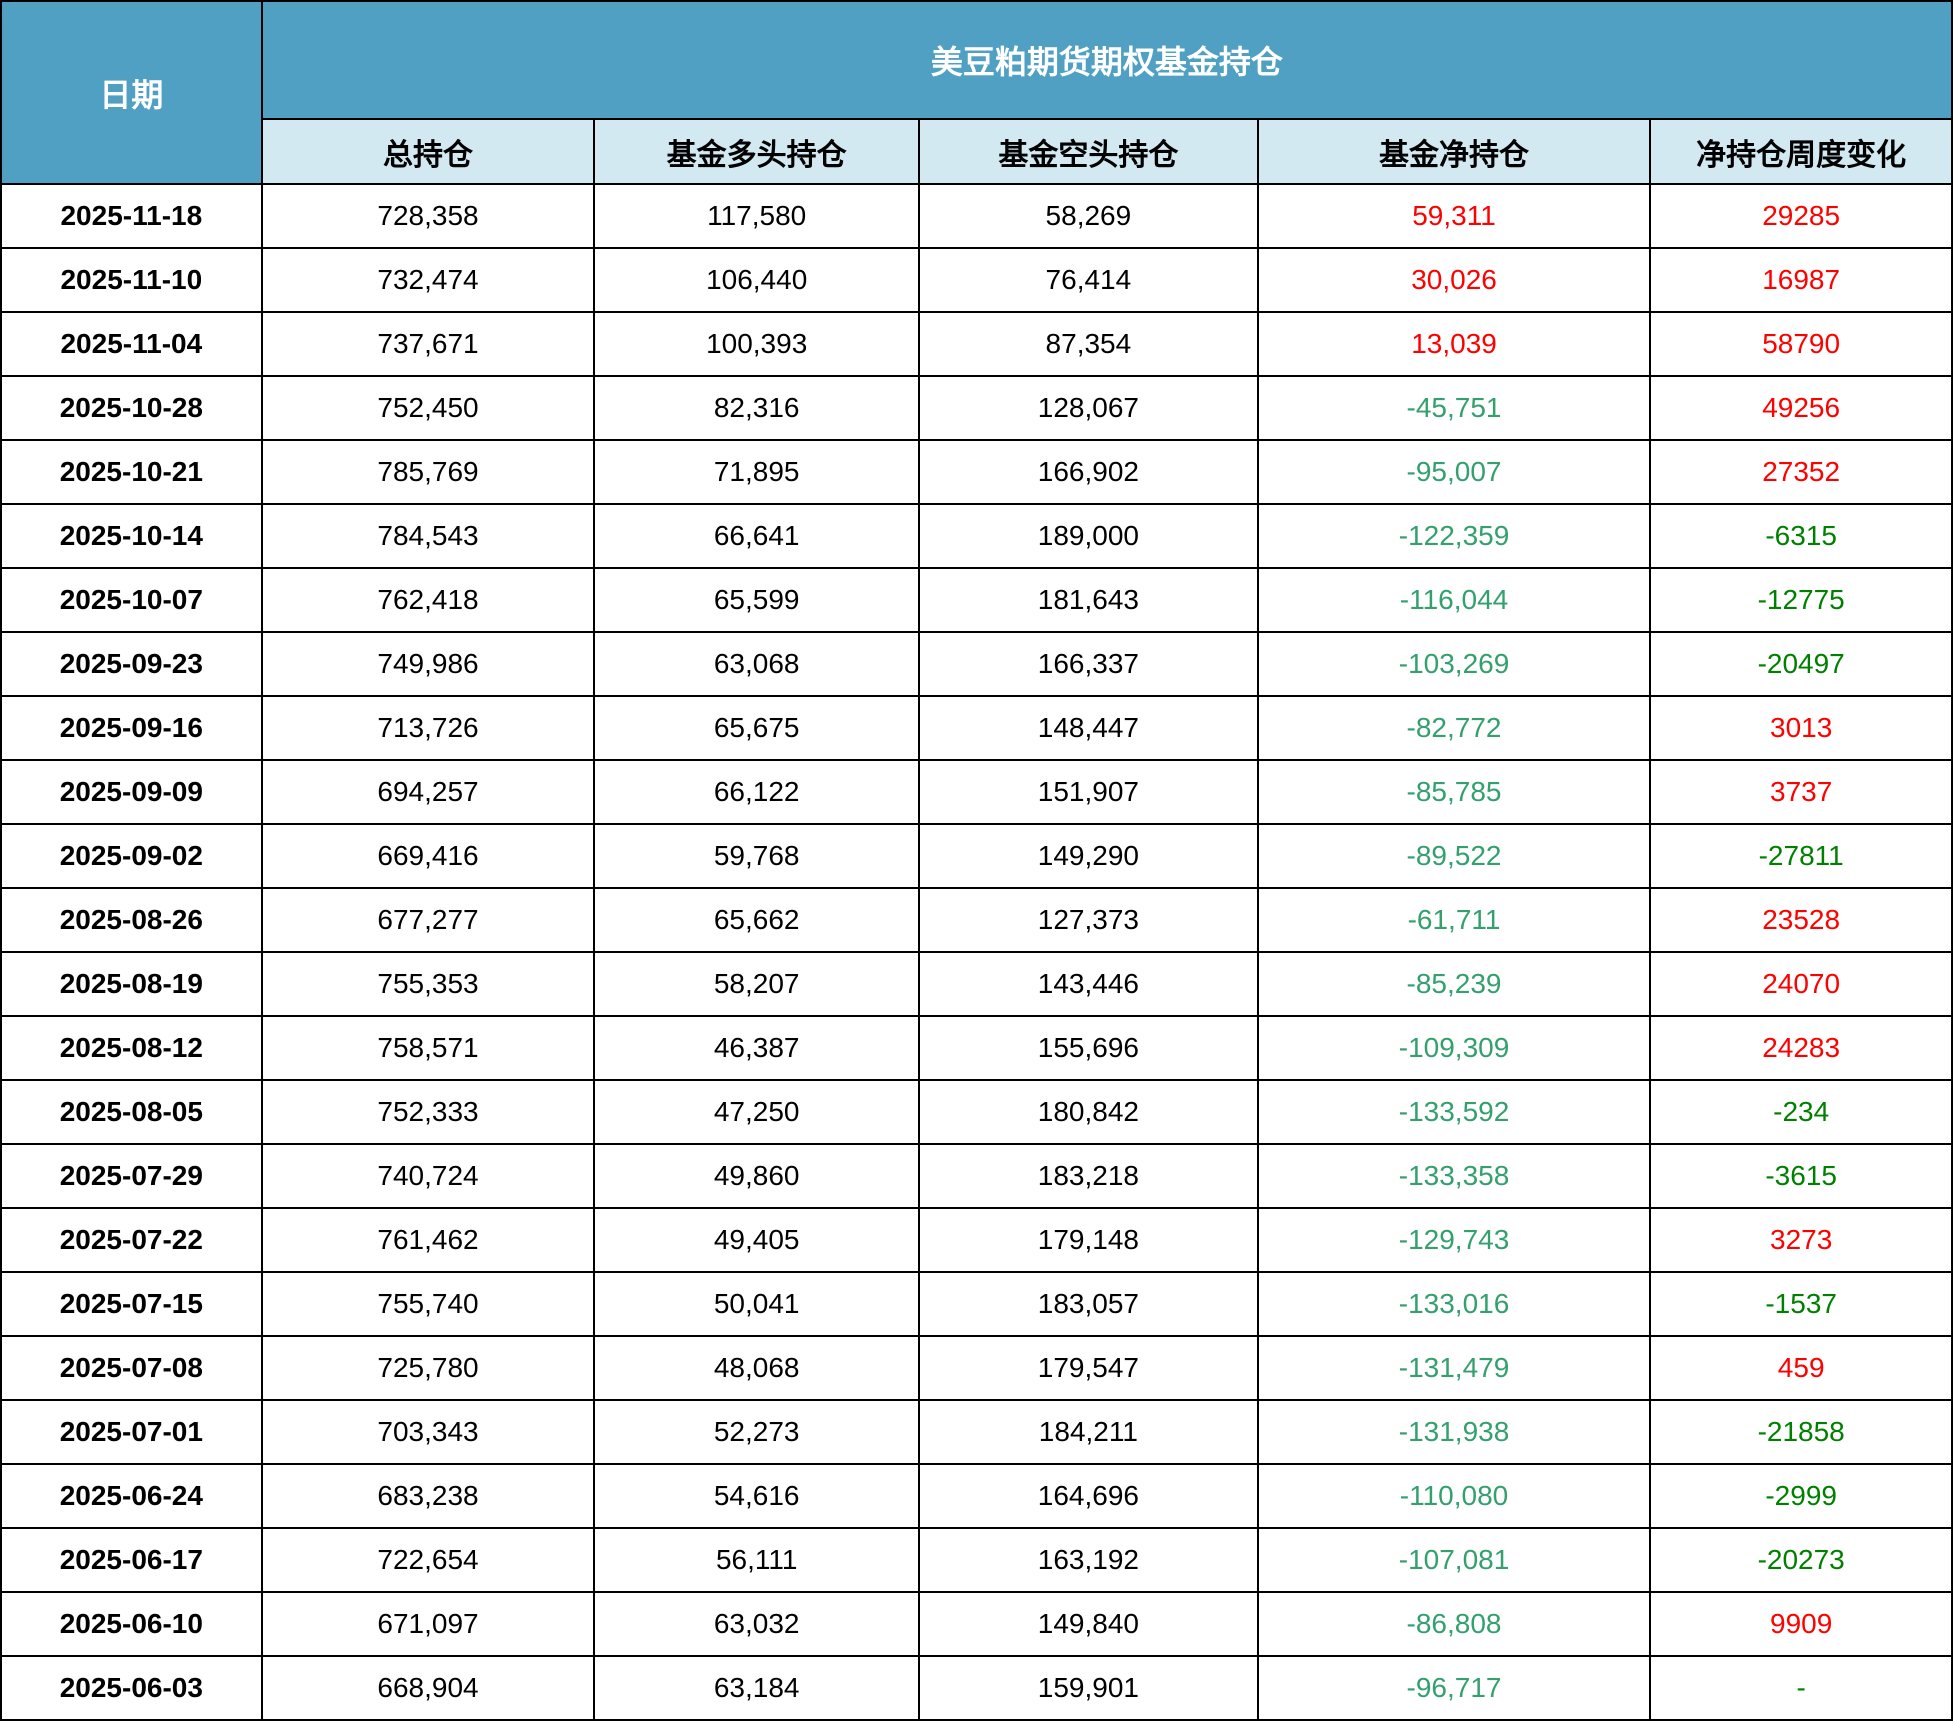 The image size is (1953, 1723). Describe the element at coordinates (1454, 600) in the screenshot. I see `net-cell: -116,044` at that location.